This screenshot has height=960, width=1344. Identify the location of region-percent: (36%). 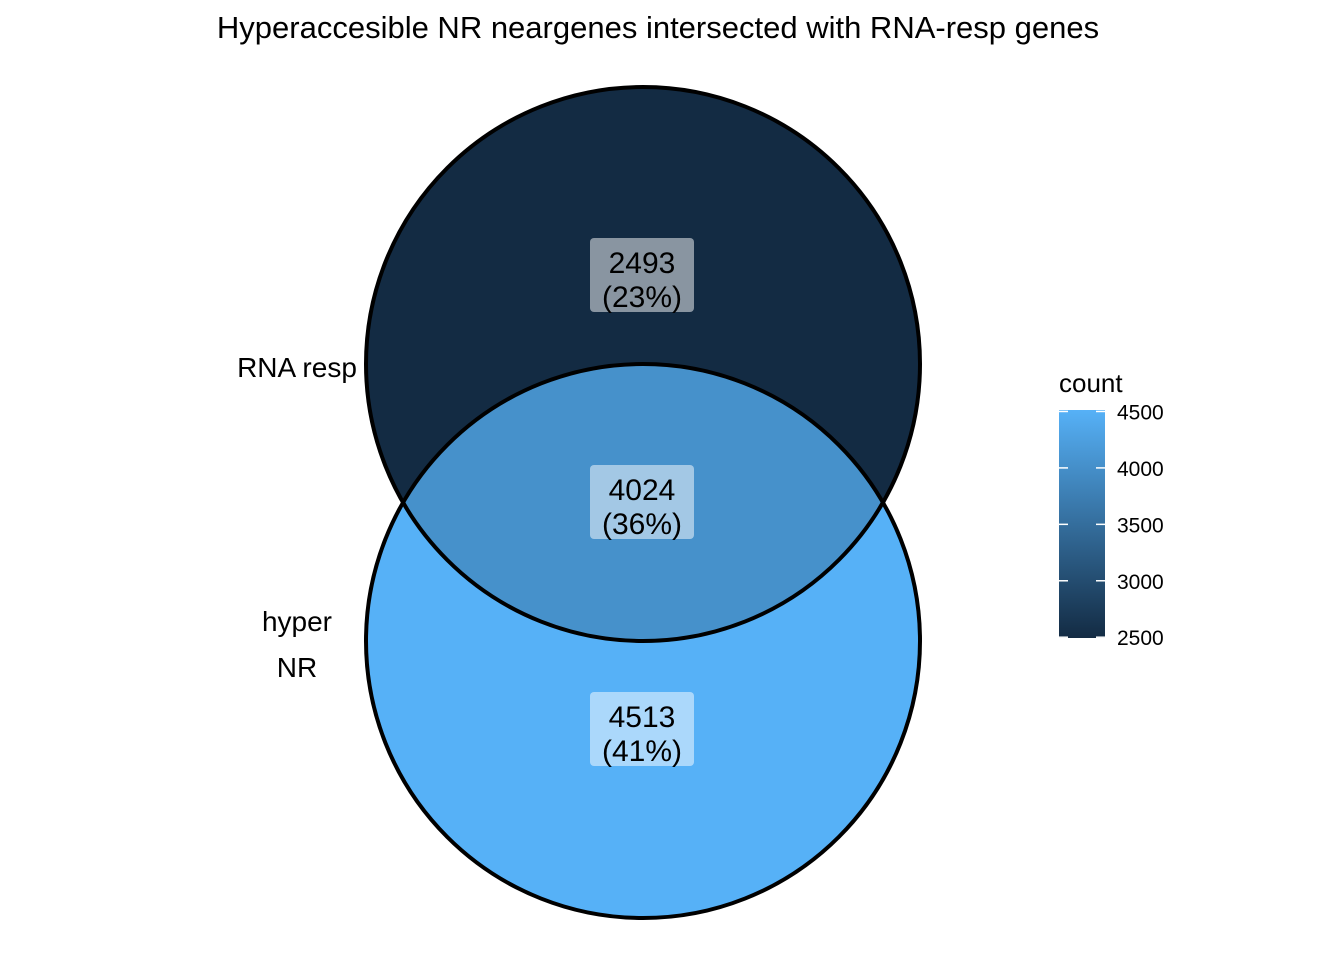
(642, 524).